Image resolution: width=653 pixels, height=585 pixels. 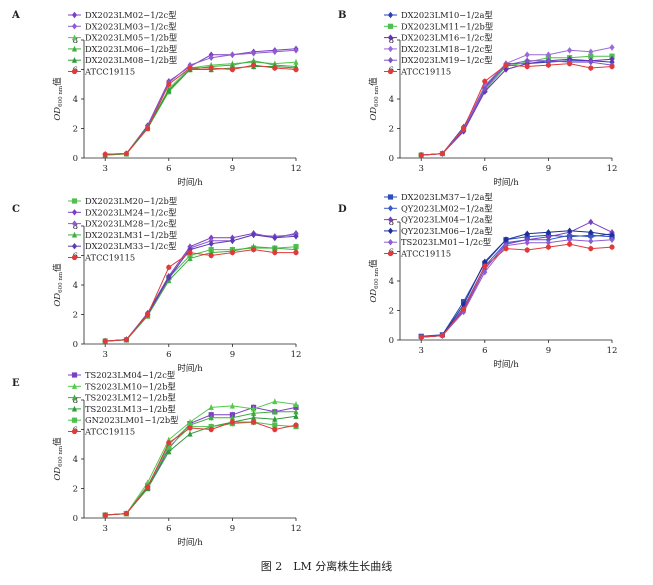 I want to click on y-axis-title-main: OD, so click(x=374, y=296).